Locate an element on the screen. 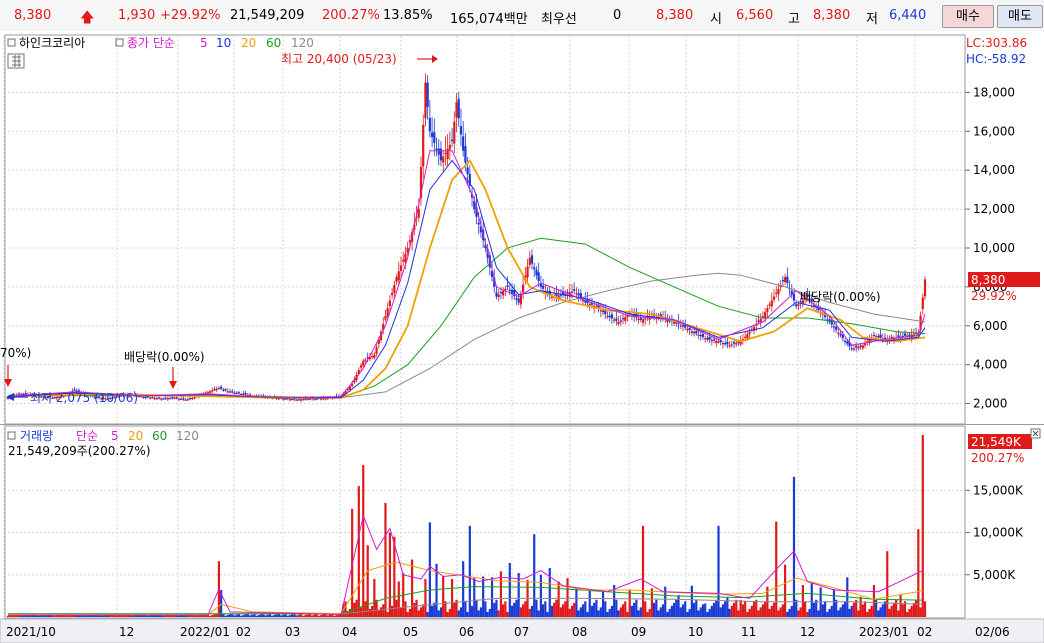 The height and width of the screenshot is (643, 1044). x-tick-label: 2023/01 is located at coordinates (884, 632).